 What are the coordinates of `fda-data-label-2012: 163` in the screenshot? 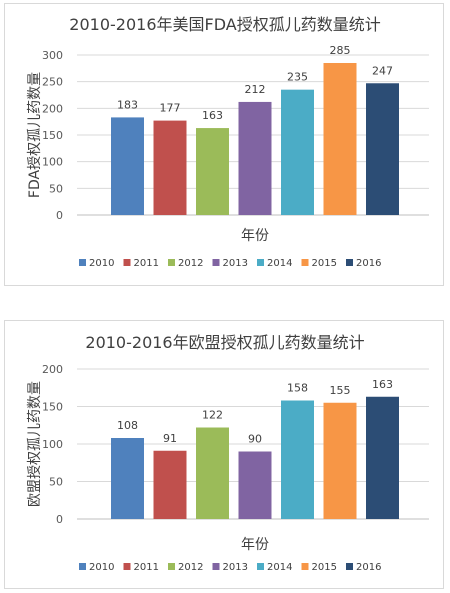 It's located at (212, 115).